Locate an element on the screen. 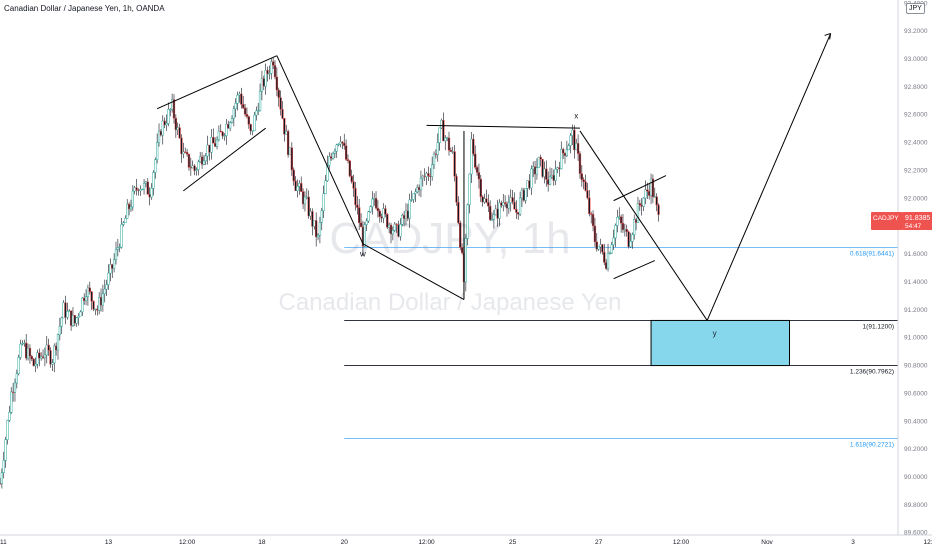  price-tick-label: 93.2000 is located at coordinates (916, 31).